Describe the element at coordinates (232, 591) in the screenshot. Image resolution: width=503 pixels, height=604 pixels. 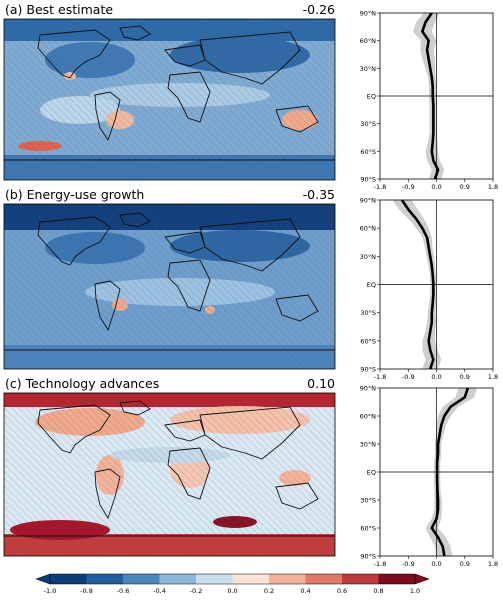
I see `colorbar-tick-label: 0.0` at that location.